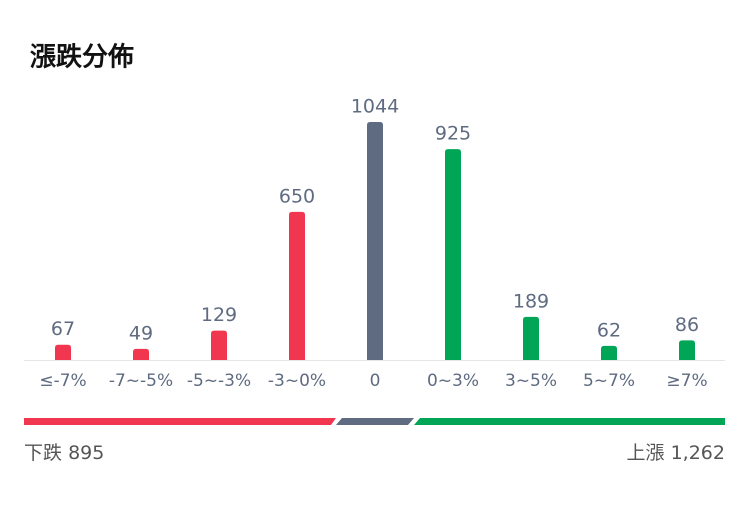  I want to click on x-tick-label: -5~-3%, so click(219, 381).